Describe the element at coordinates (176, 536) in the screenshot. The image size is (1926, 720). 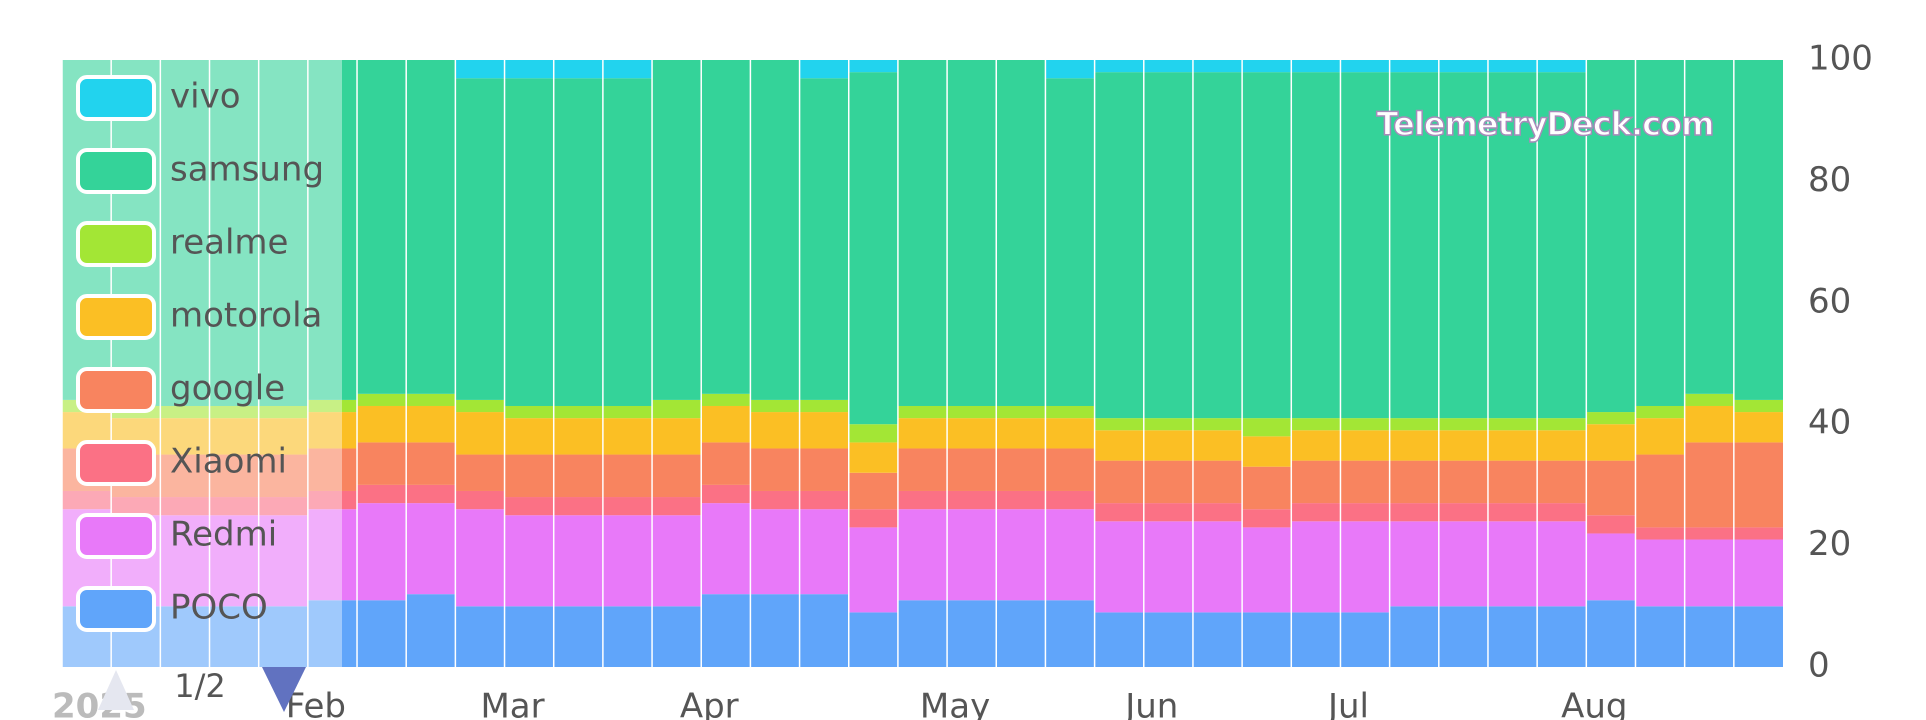
I see `legend-item: Redmi` at that location.